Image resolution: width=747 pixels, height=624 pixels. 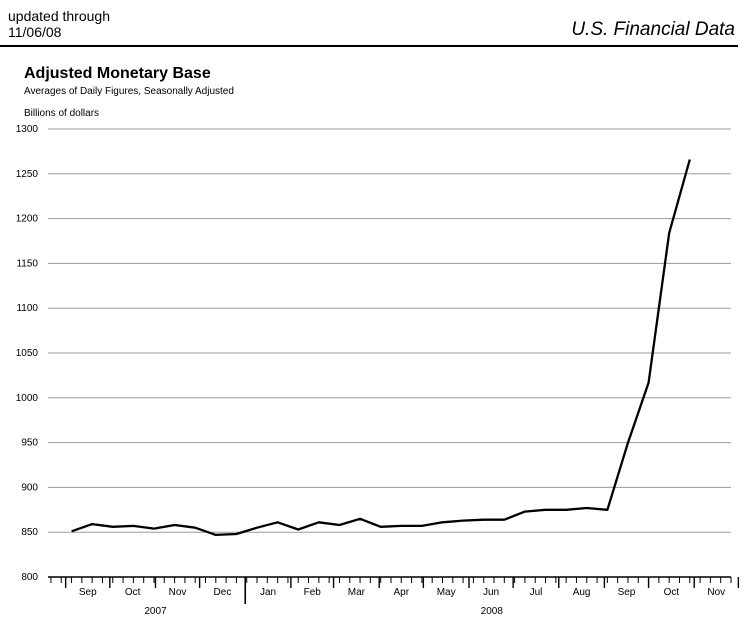 What do you see at coordinates (117, 73) in the screenshot?
I see `chart-title: Adjusted Monetary Base` at bounding box center [117, 73].